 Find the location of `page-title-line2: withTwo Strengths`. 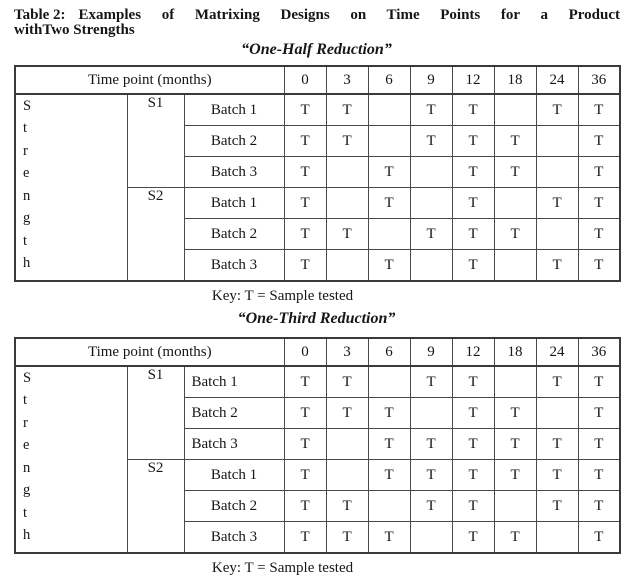

page-title-line2: withTwo Strengths is located at coordinates (74, 29).